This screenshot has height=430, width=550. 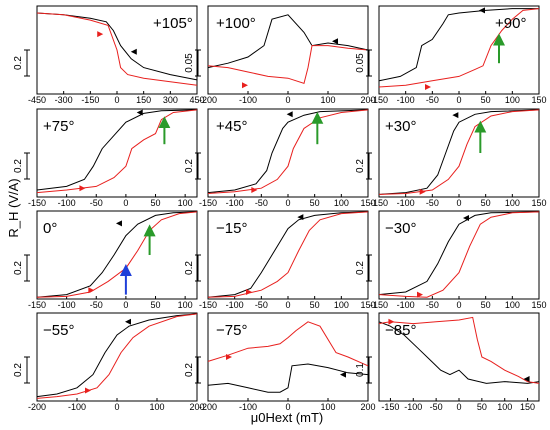 What do you see at coordinates (196, 100) in the screenshot?
I see `x-tick-label: 450` at bounding box center [196, 100].